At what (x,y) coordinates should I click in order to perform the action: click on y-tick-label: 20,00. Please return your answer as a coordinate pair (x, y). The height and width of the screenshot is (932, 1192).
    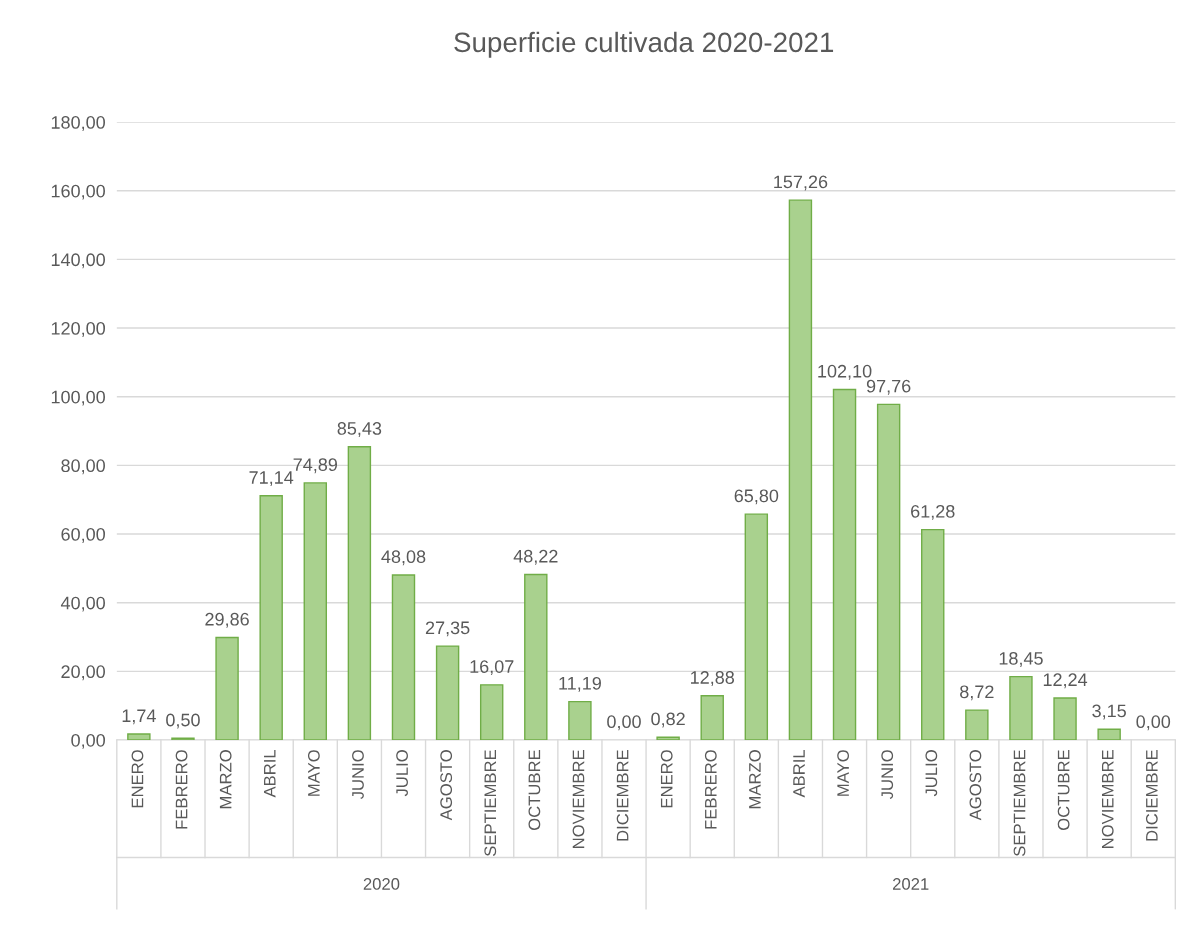
    Looking at the image, I should click on (83, 673).